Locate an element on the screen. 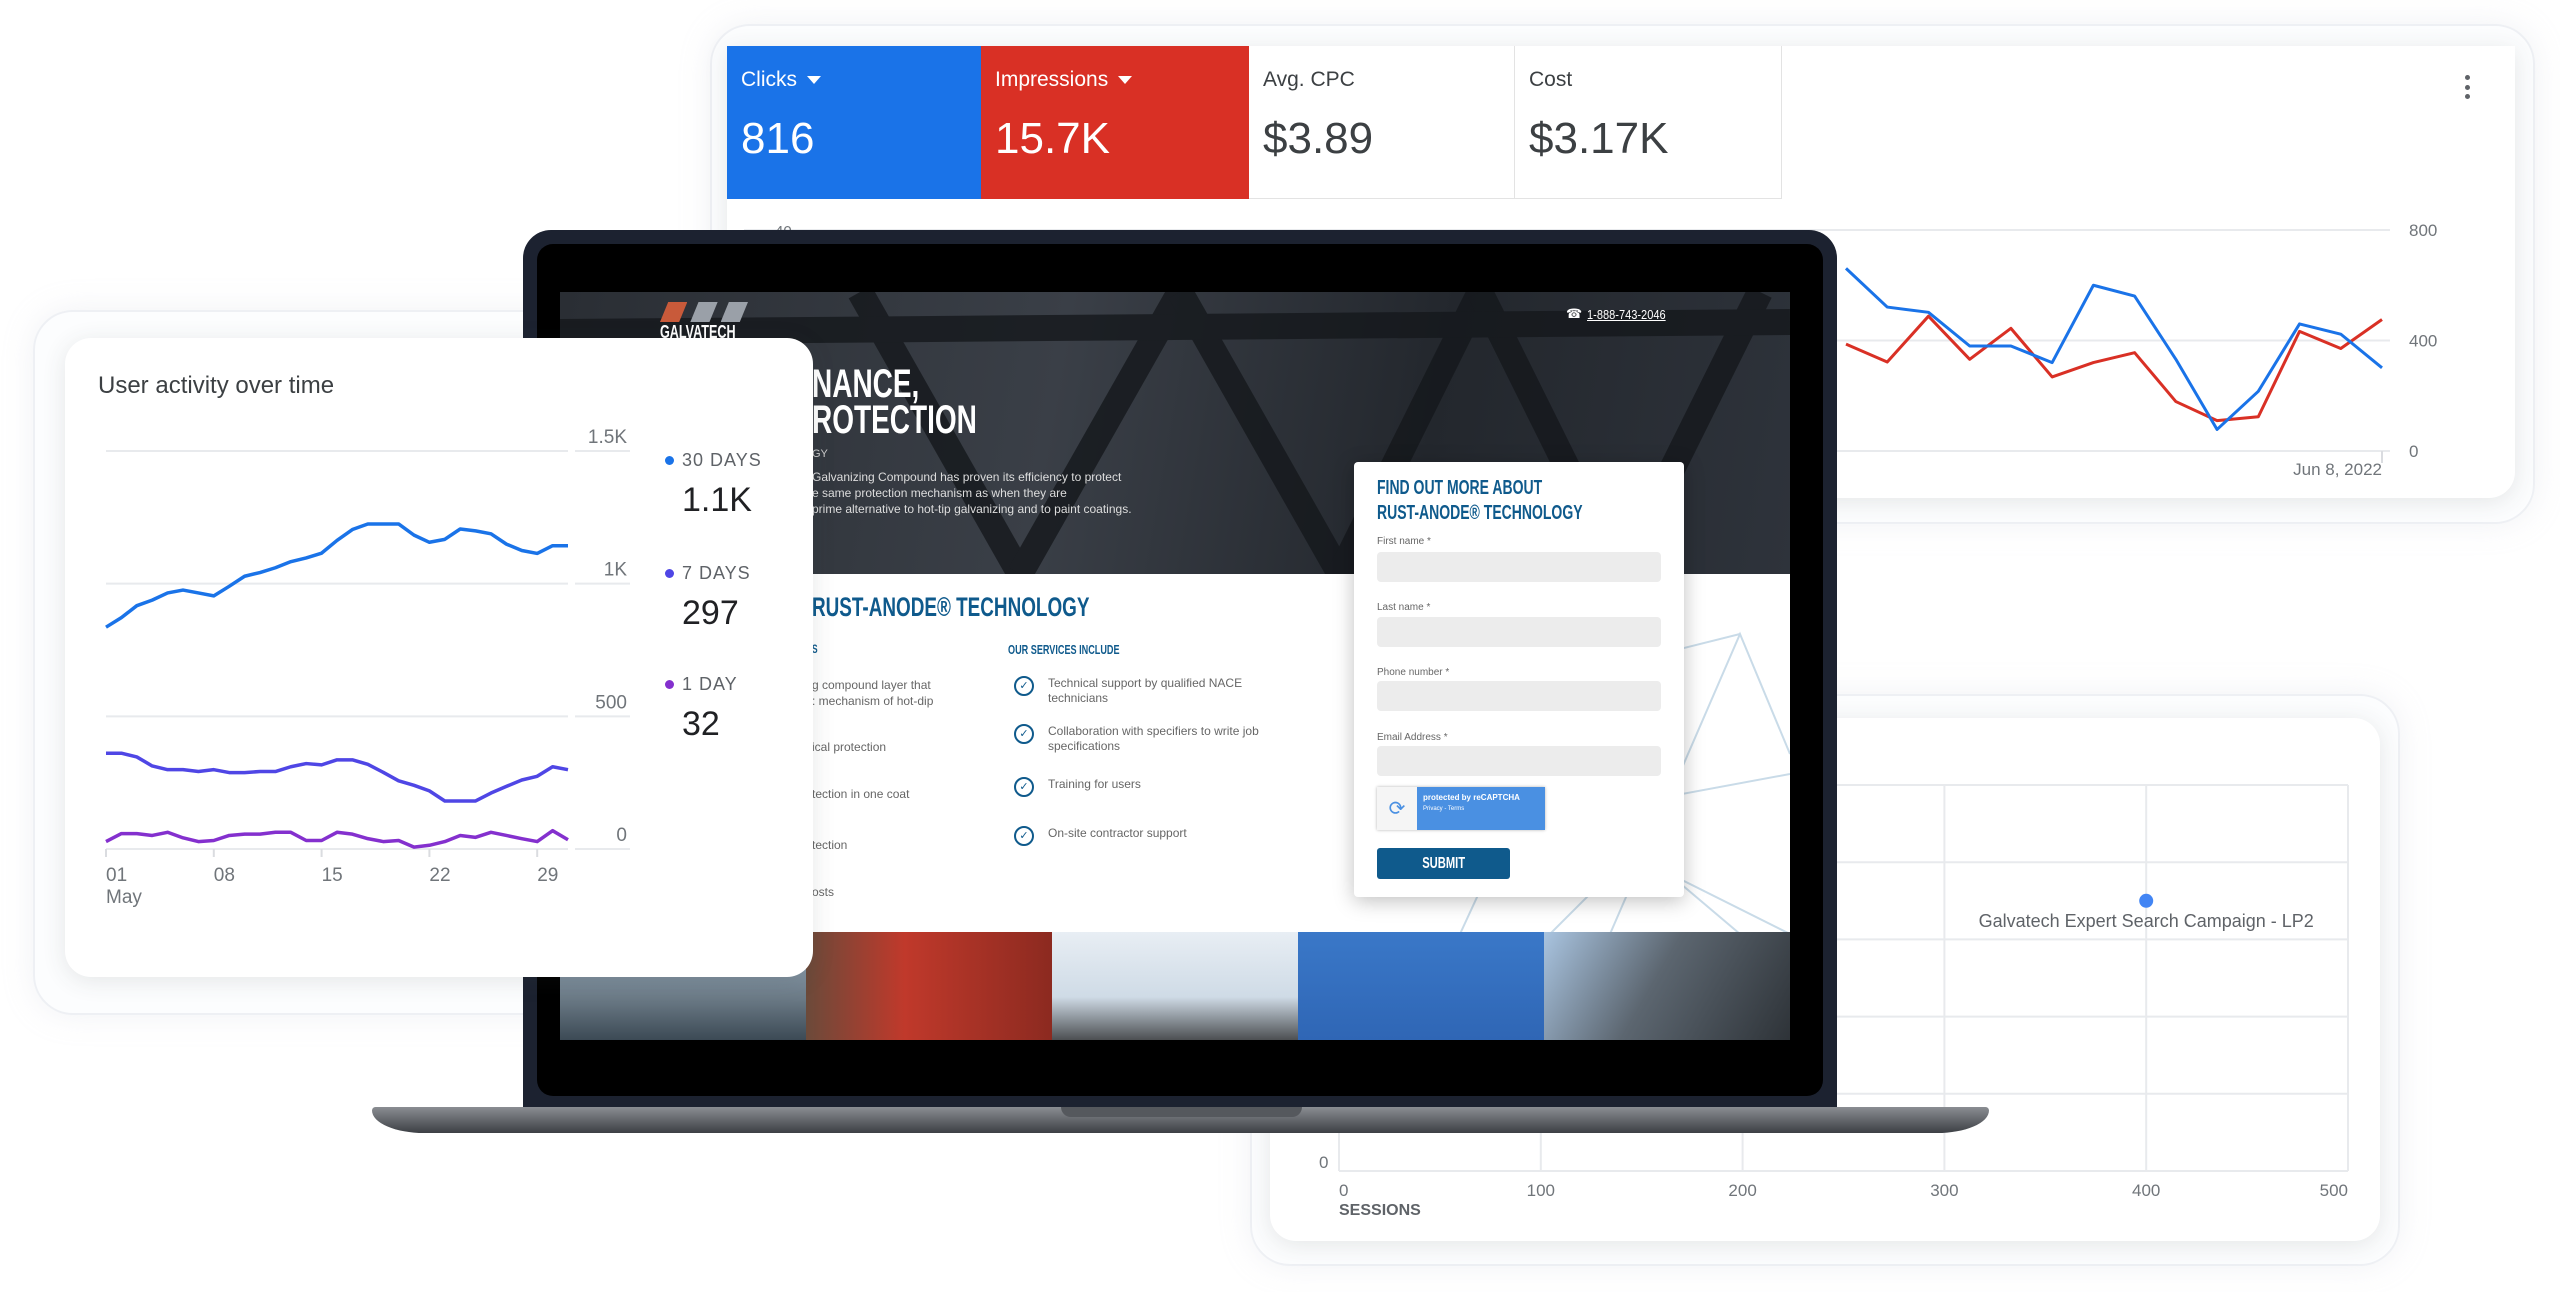 The image size is (2560, 1292). metric-tile-clicks: Clicks 816 is located at coordinates (854, 122).